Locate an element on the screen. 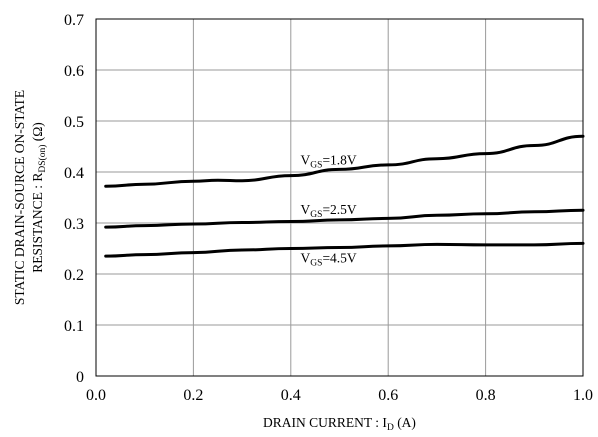 The width and height of the screenshot is (598, 437). y-axis-label-line-2: RESISTANCE : RDS(on) (Ω) is located at coordinates (39, 197).